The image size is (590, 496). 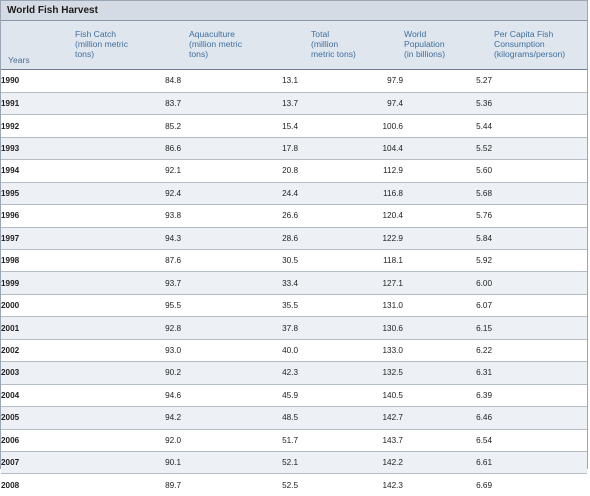 What do you see at coordinates (239, 328) in the screenshot?
I see `cell-aquaculture: 37.8` at bounding box center [239, 328].